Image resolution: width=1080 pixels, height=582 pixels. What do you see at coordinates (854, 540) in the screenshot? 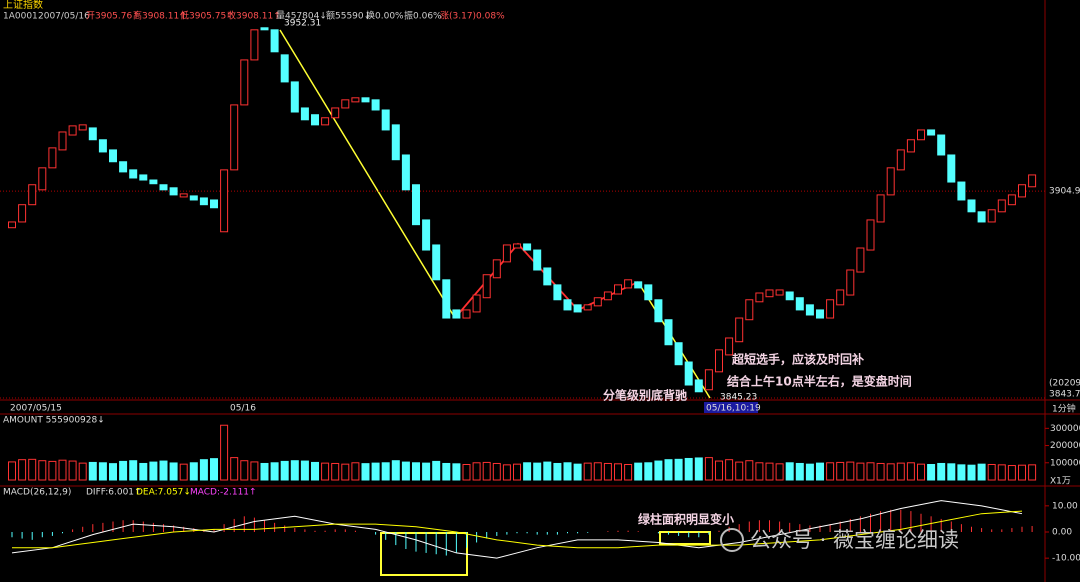
I see `watermark: 公众号 · 薇宝缠论细读` at bounding box center [854, 540].